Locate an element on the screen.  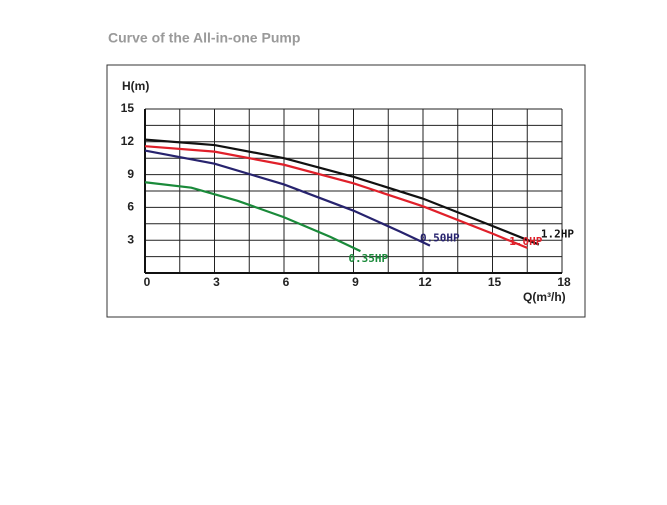
x-tick-label: 15 is located at coordinates (495, 282).